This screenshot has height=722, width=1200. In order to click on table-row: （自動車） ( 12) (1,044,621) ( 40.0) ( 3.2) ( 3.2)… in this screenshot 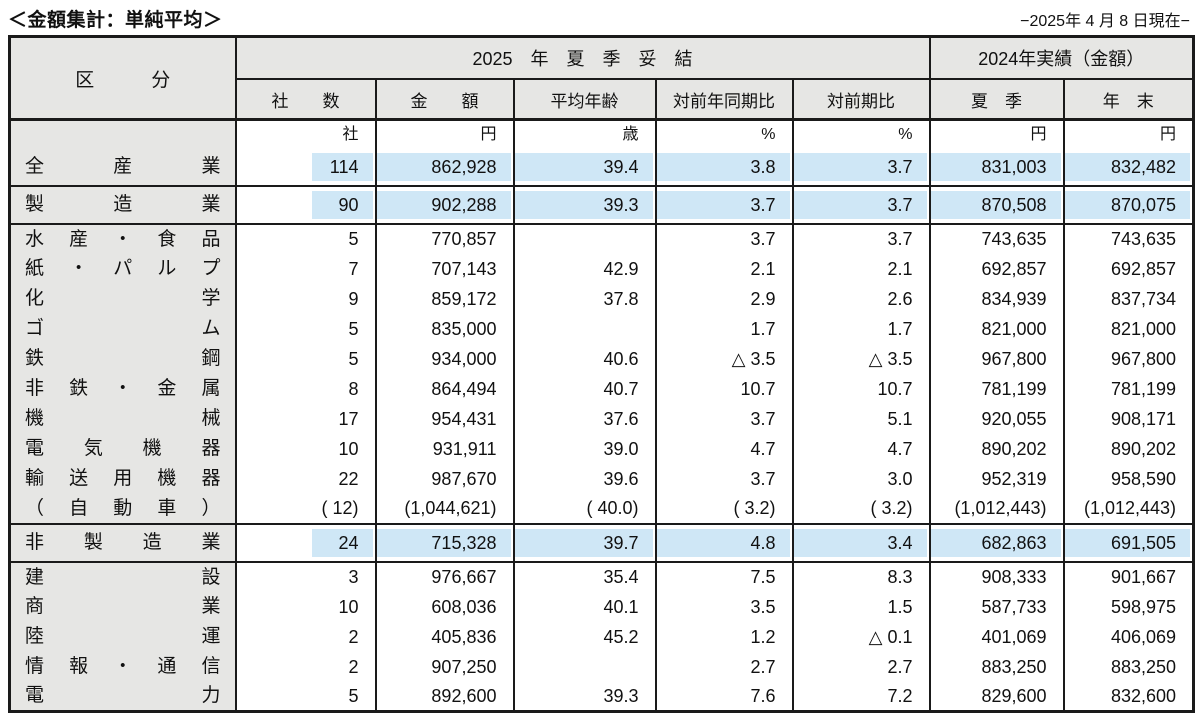, I will do `click(601, 508)`.